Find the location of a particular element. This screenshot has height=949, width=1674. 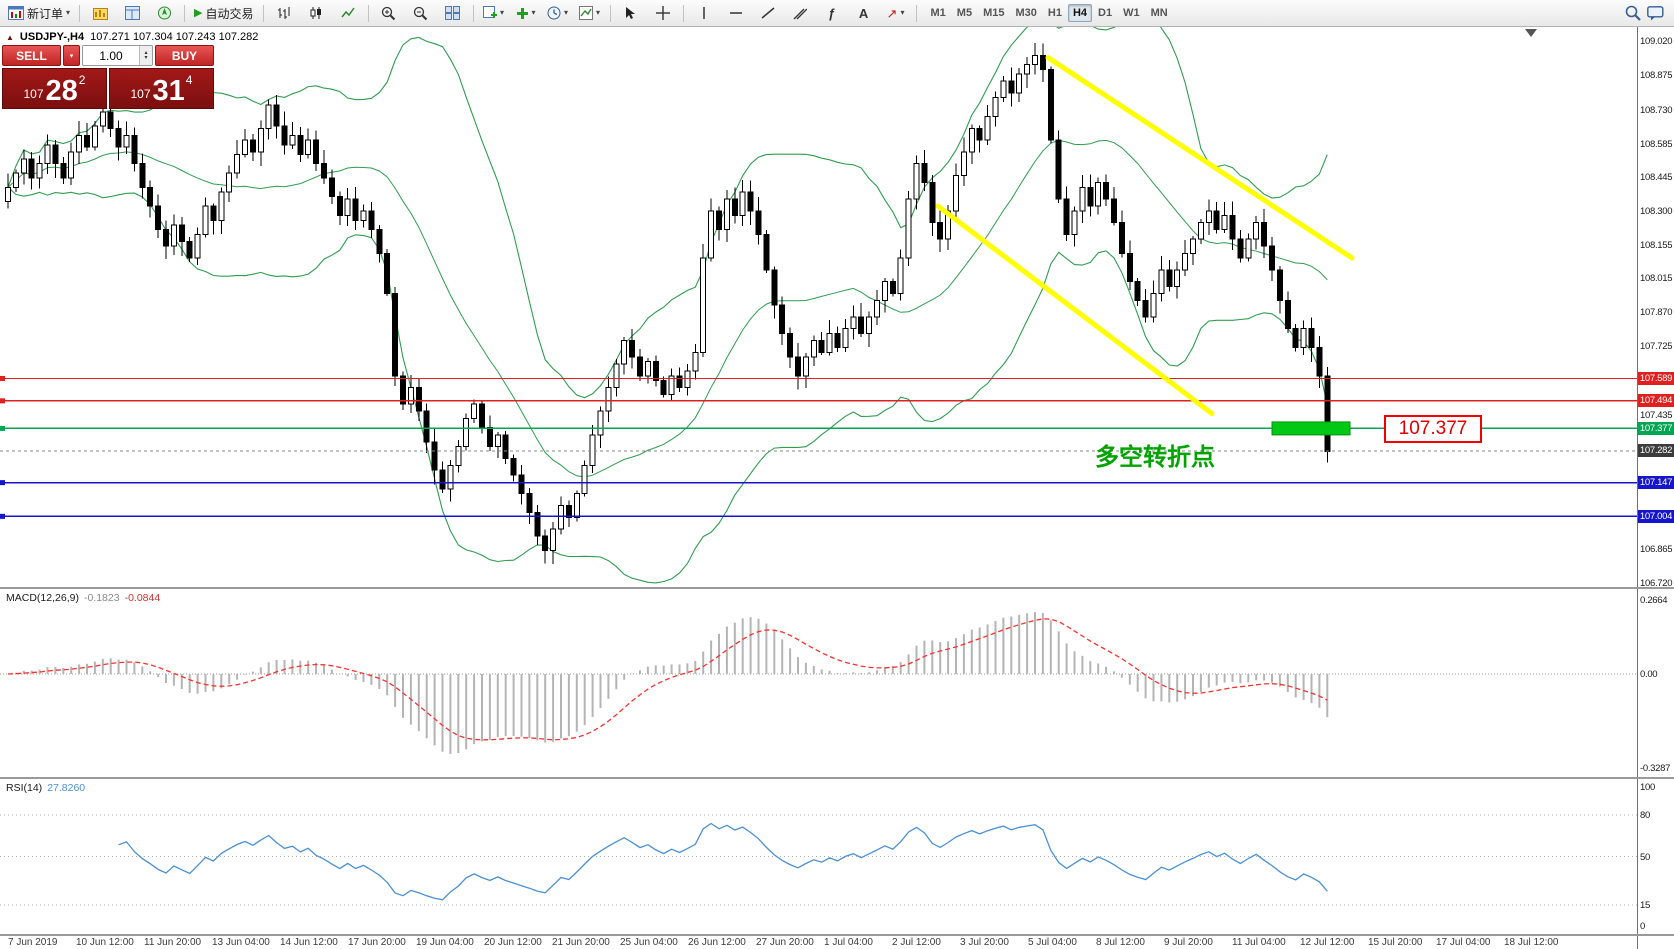

vertical-line-icon is located at coordinates (703, 13).